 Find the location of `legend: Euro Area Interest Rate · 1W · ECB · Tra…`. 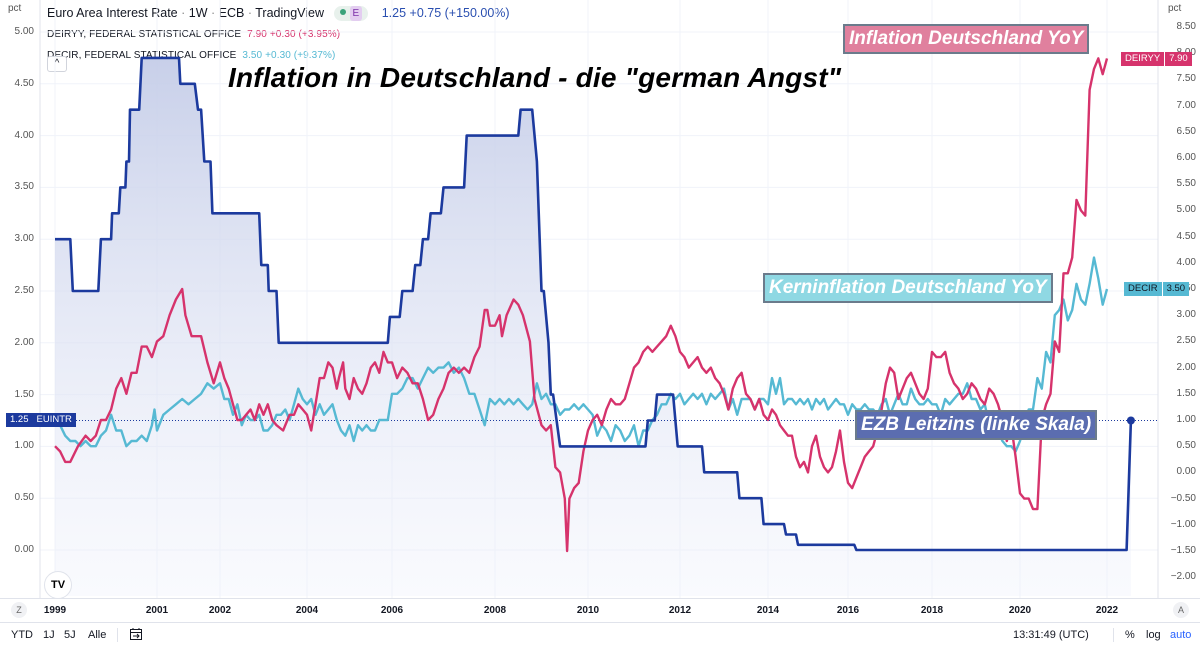

legend: Euro Area Interest Rate · 1W · ECB · Tra… is located at coordinates (278, 34).